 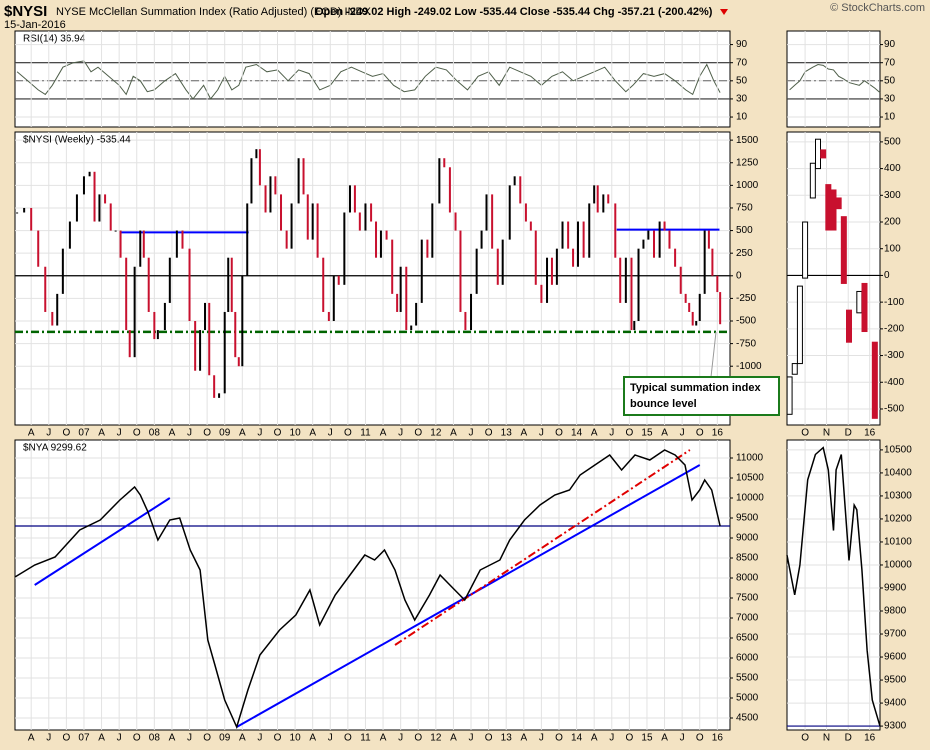 I want to click on x-tick-label: 15, so click(x=647, y=738).